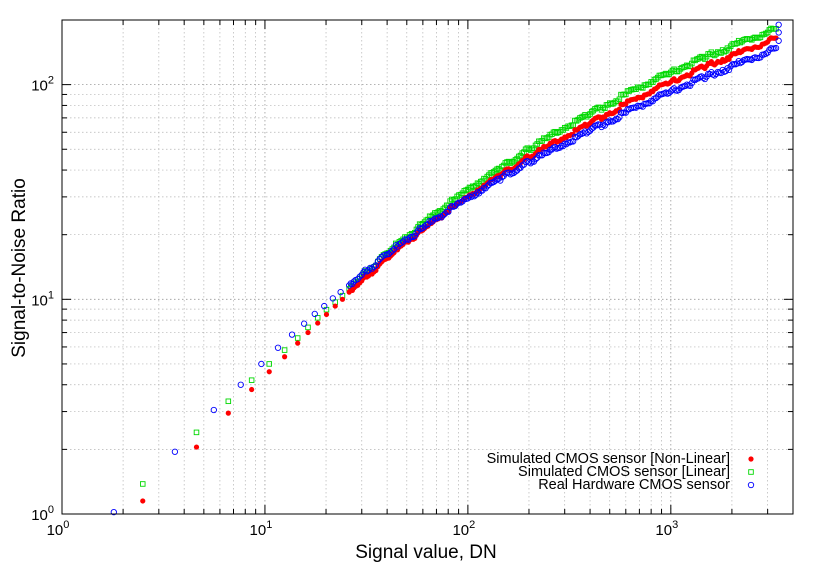 Image resolution: width=822 pixels, height=576 pixels. What do you see at coordinates (363, 529) in the screenshot?
I see `x-tick-labels: 10⁰ 10¹ 10² 10³` at bounding box center [363, 529].